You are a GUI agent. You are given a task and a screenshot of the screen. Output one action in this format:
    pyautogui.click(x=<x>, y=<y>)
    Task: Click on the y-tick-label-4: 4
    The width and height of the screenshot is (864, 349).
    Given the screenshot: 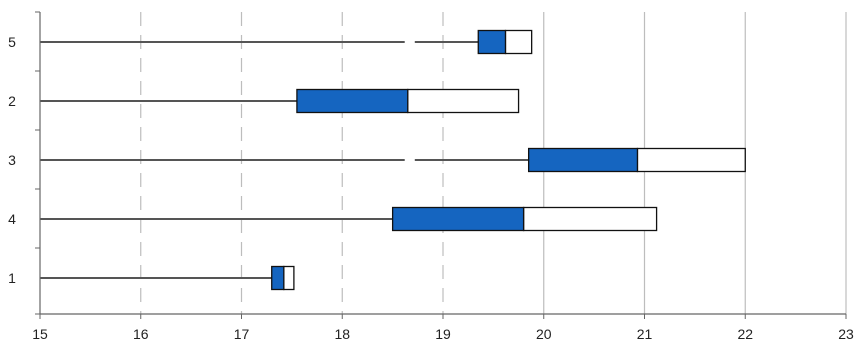 What is the action you would take?
    pyautogui.click(x=12, y=219)
    